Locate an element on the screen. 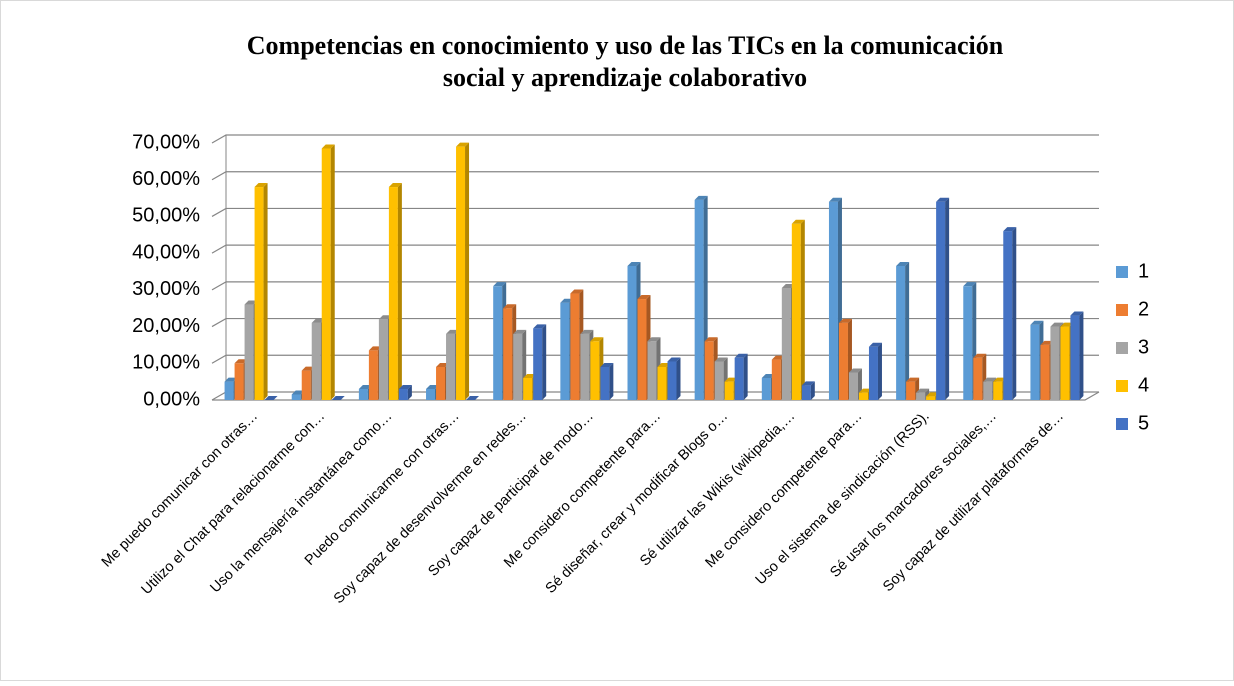 The height and width of the screenshot is (686, 1234). y-tick-label: 60,00% is located at coordinates (166, 179).